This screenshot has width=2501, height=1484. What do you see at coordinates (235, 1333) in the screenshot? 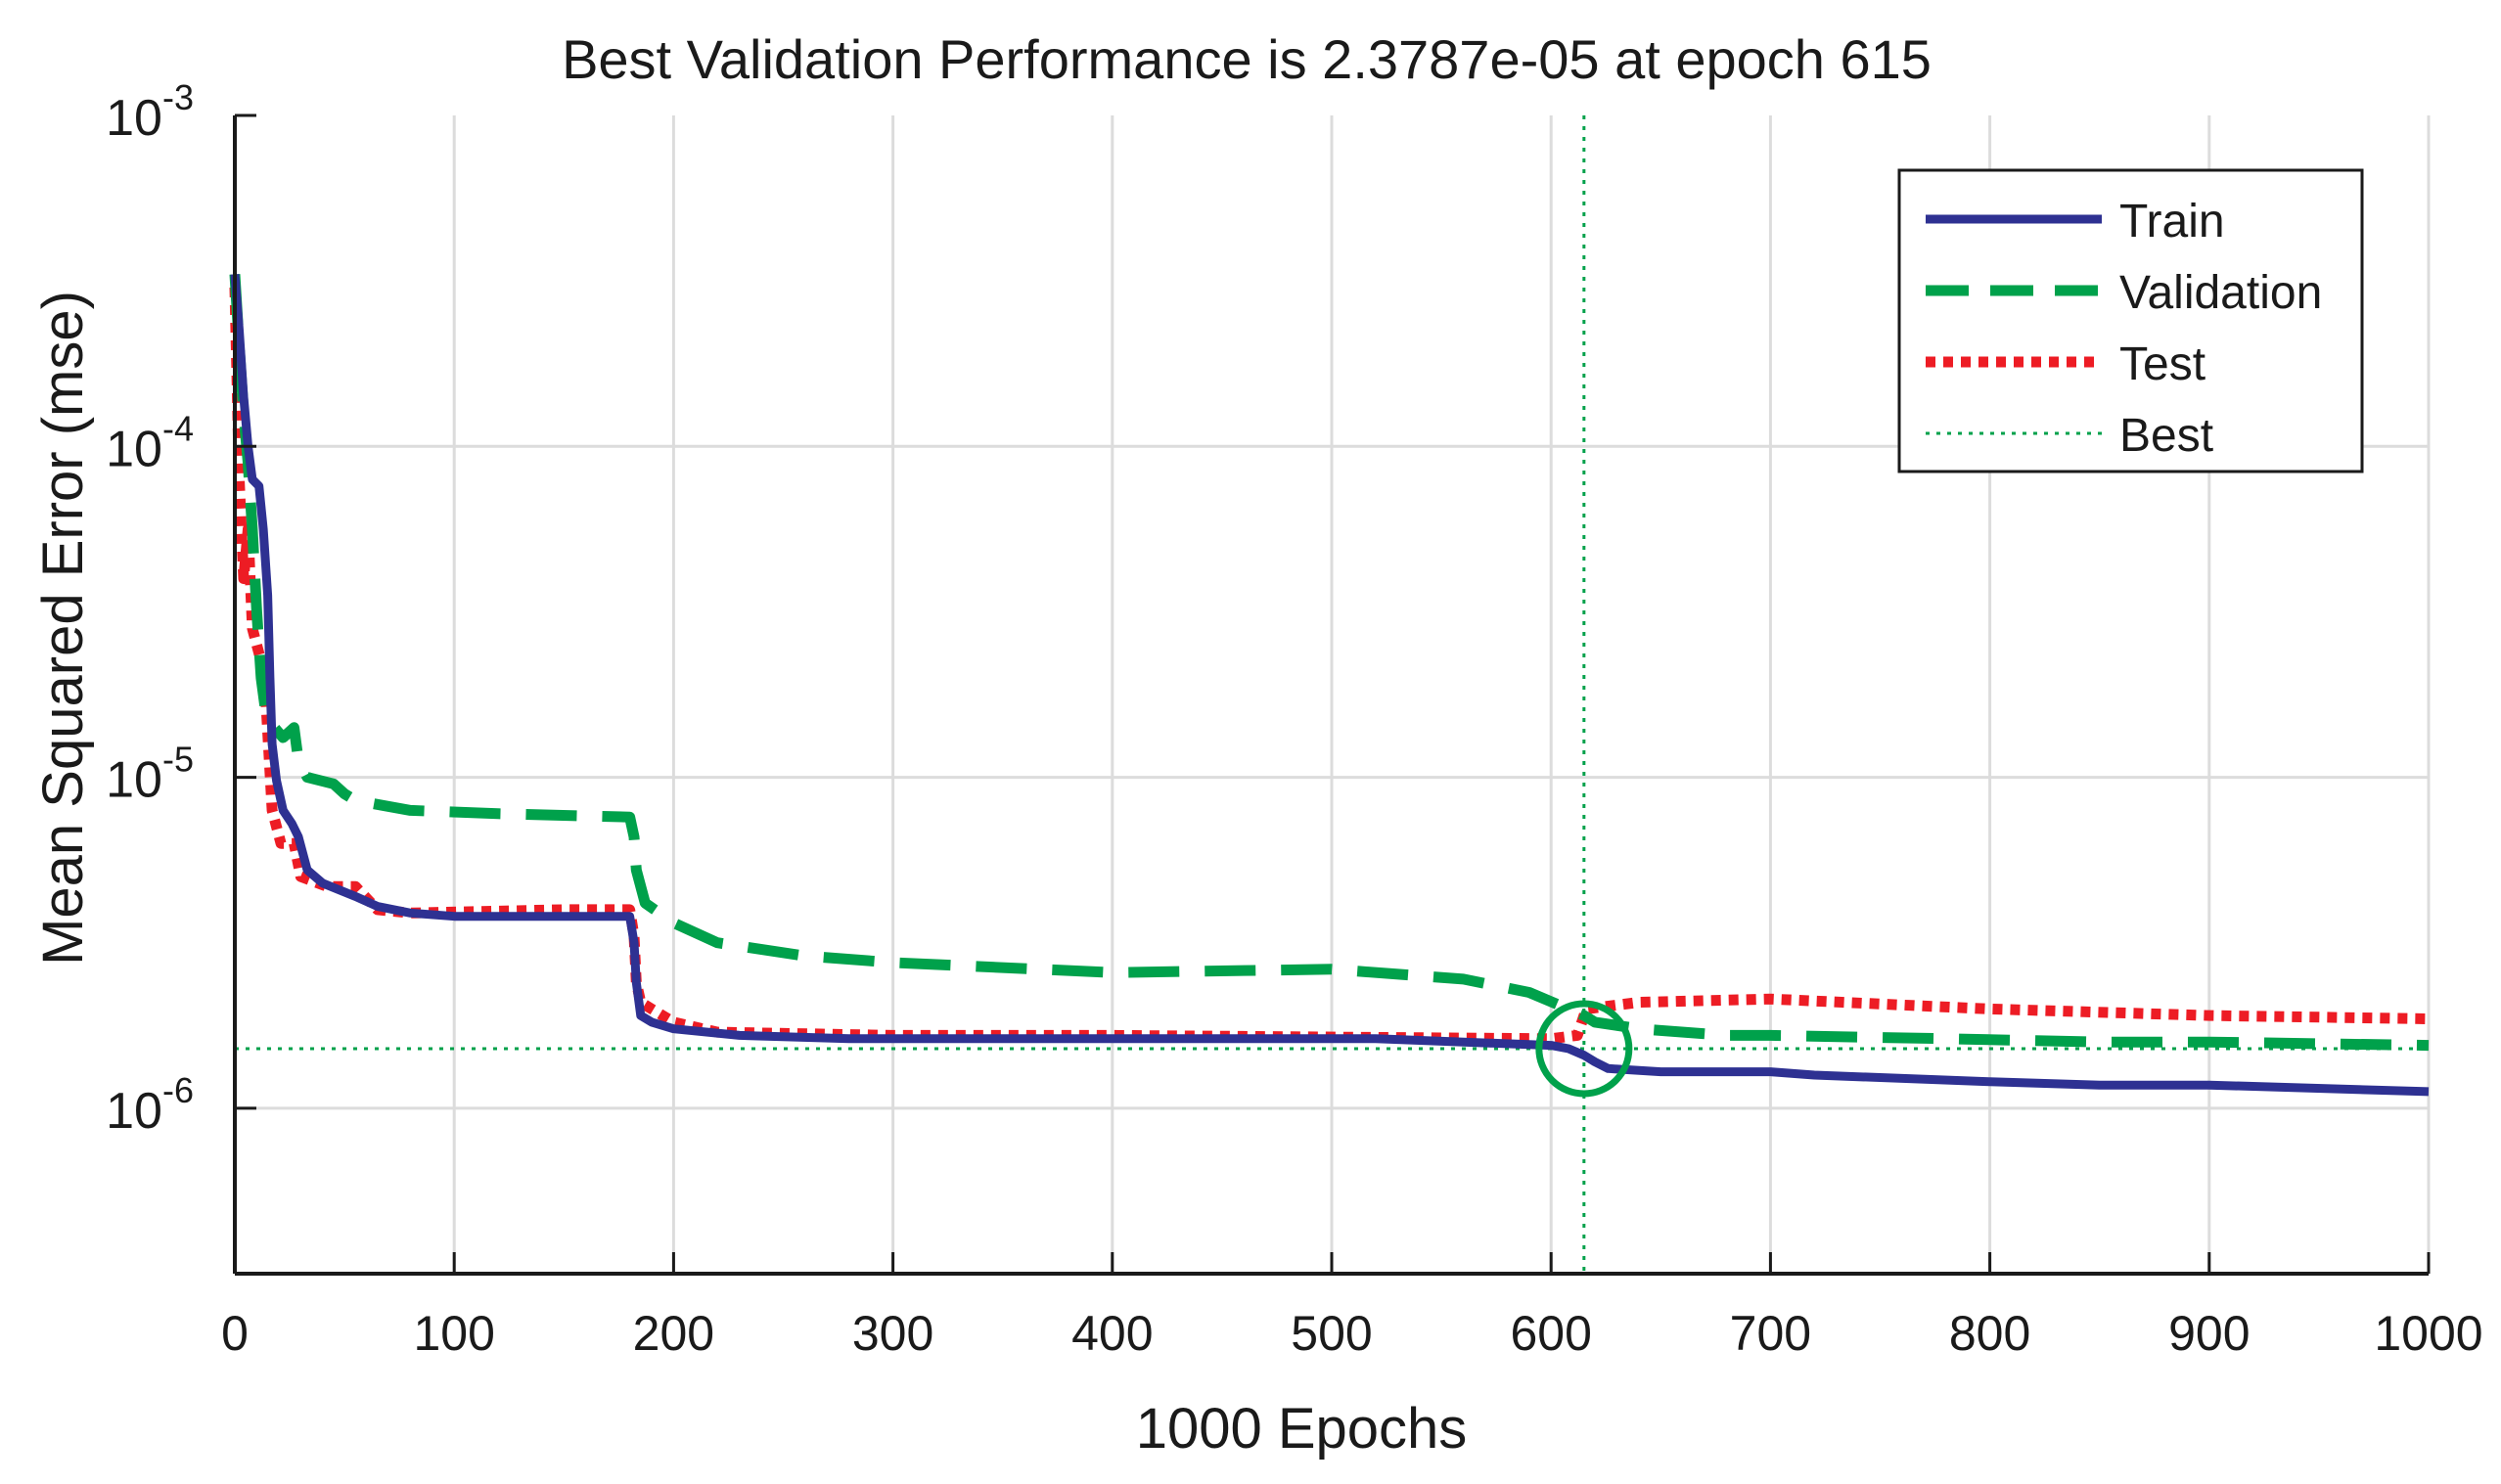
I see `x-tick-label: 0` at bounding box center [235, 1333].